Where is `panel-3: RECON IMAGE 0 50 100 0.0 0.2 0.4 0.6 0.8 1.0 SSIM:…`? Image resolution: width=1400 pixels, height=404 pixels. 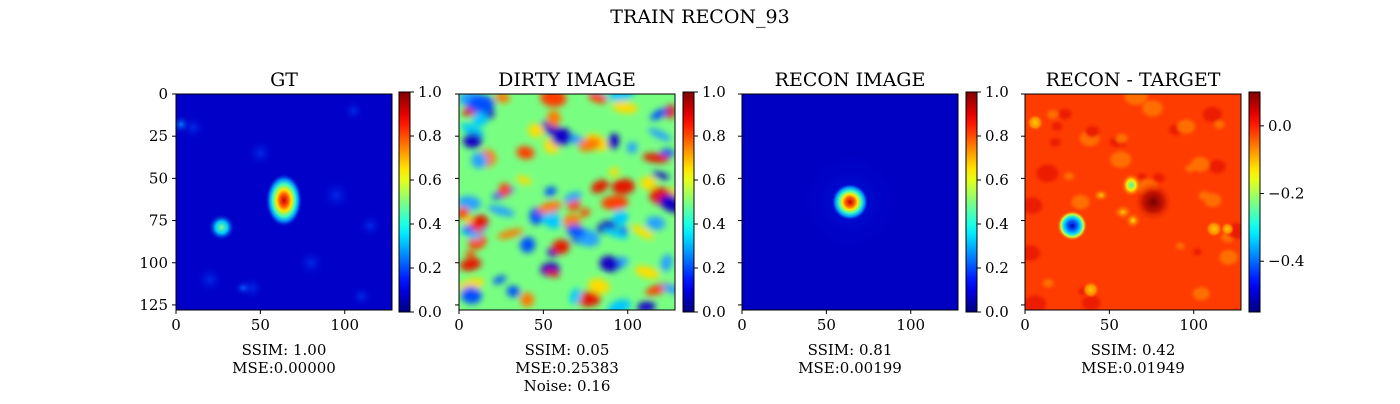
panel-3: RECON IMAGE 0 50 100 0.0 0.2 0.4 0.6 0.8 1.0 SSIM:… is located at coordinates (873, 223).